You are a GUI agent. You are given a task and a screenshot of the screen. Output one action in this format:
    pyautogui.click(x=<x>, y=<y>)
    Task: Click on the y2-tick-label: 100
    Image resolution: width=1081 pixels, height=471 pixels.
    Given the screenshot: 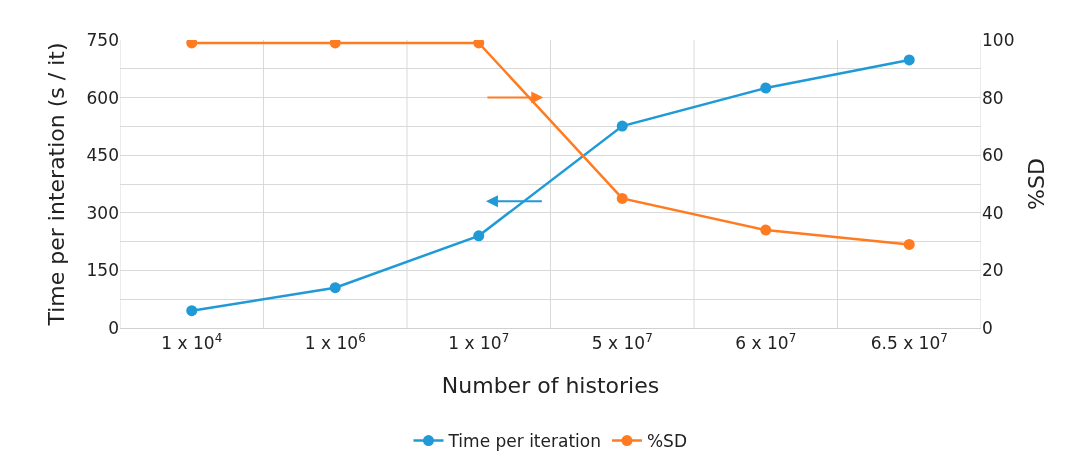 What is the action you would take?
    pyautogui.click(x=998, y=39)
    